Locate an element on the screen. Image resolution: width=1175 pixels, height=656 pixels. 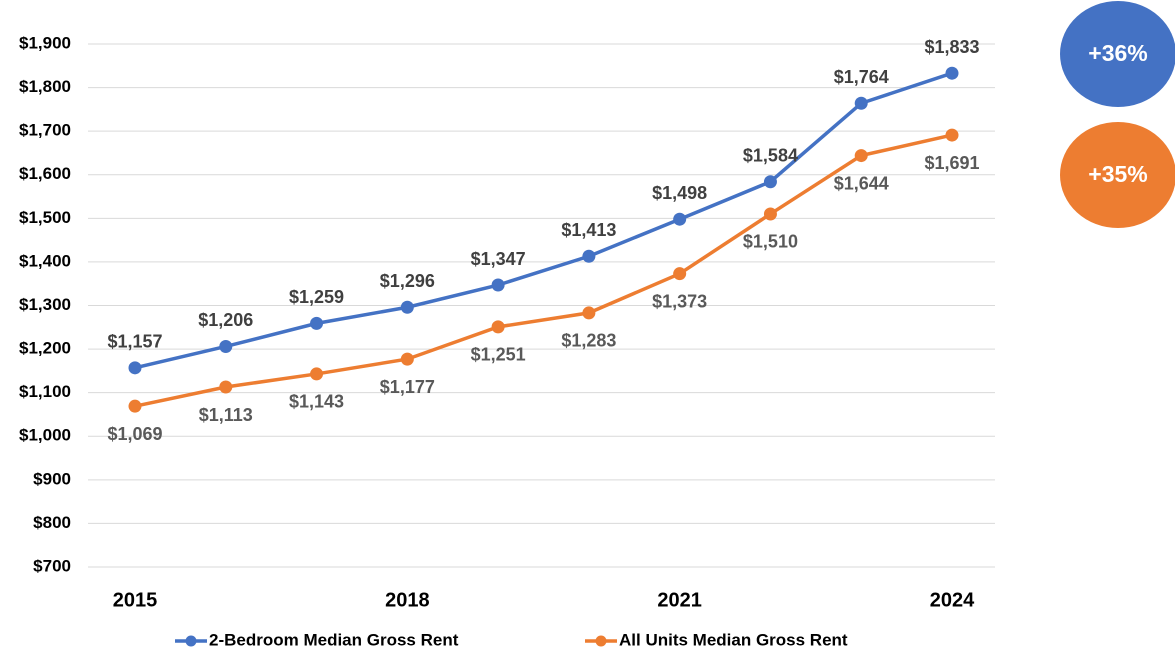
data-label: $1,296 is located at coordinates (407, 281).